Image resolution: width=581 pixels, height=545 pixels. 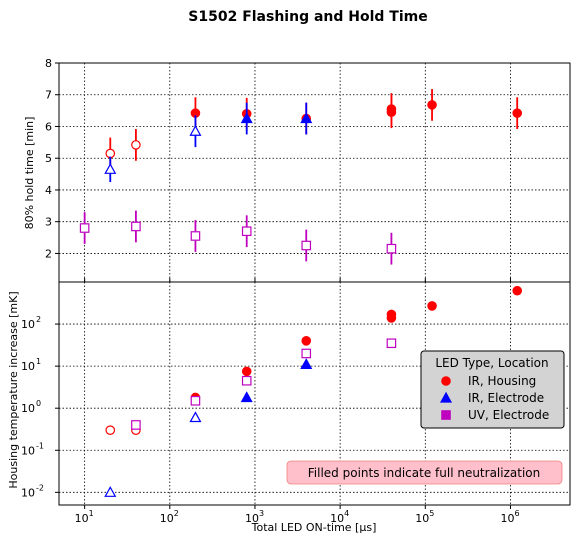 I want to click on top-y-tick-label: 8, so click(x=48, y=63).